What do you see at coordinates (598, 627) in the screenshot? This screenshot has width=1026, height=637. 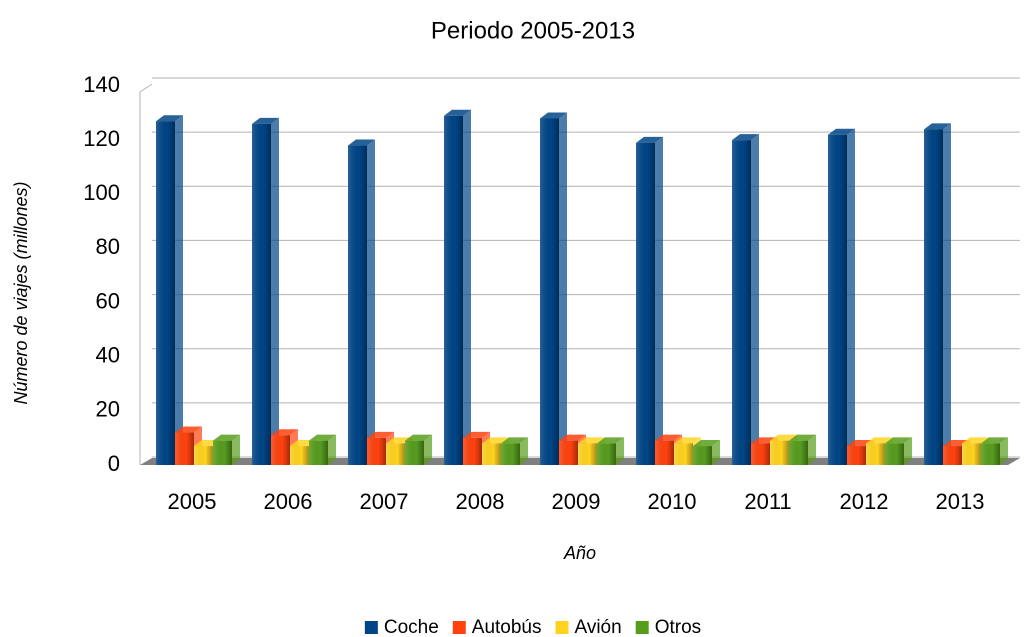 I see `legend-label: Avión` at bounding box center [598, 627].